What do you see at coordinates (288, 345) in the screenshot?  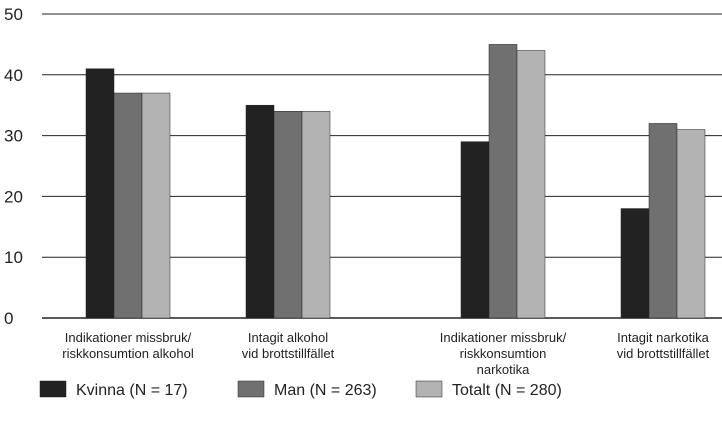 I see `x-tick-label: Intagit alkohol vid brottstillfället` at bounding box center [288, 345].